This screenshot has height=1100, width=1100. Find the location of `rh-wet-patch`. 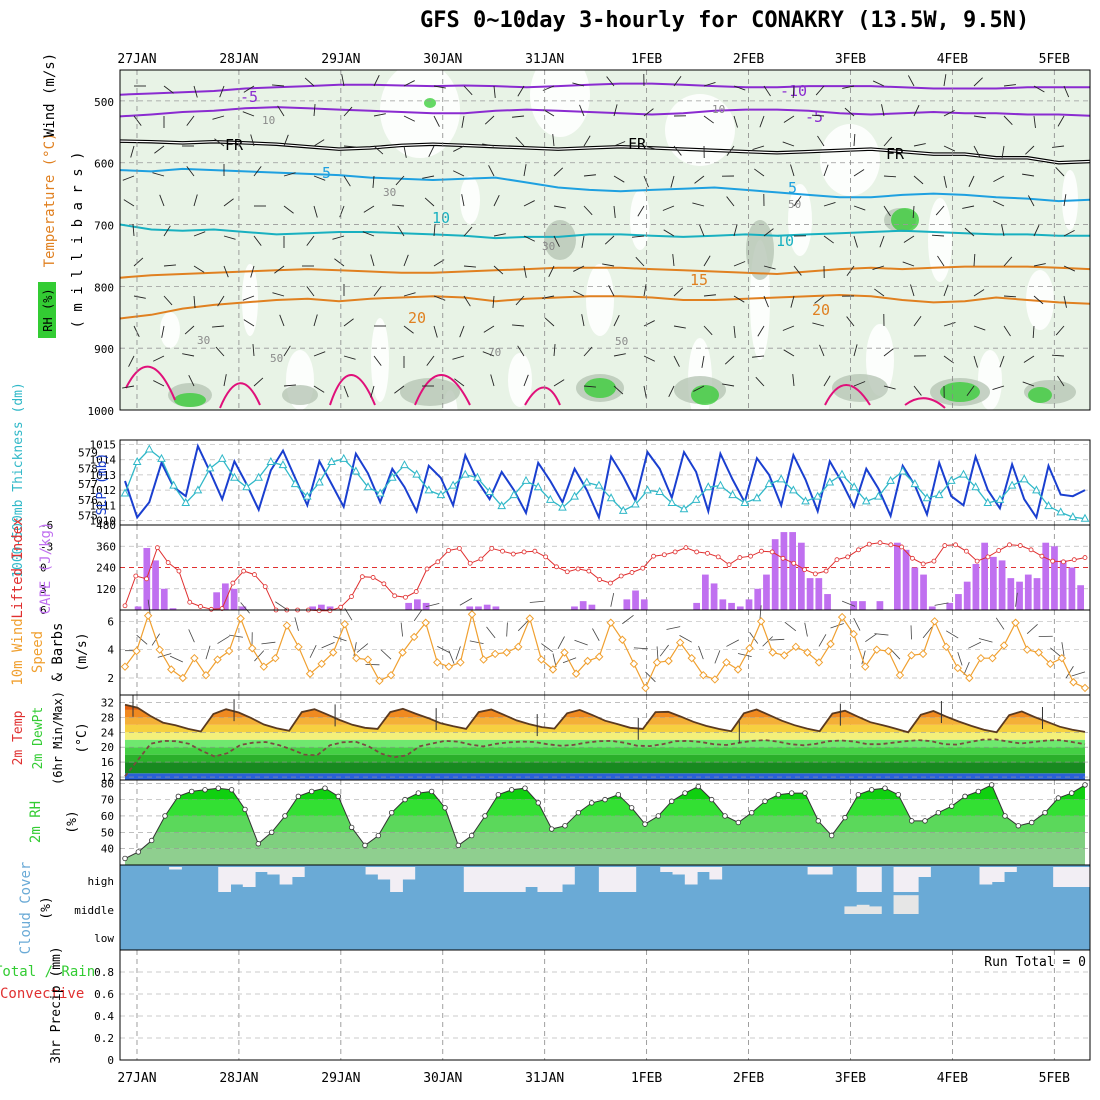

rh-wet-patch is located at coordinates (600, 388).